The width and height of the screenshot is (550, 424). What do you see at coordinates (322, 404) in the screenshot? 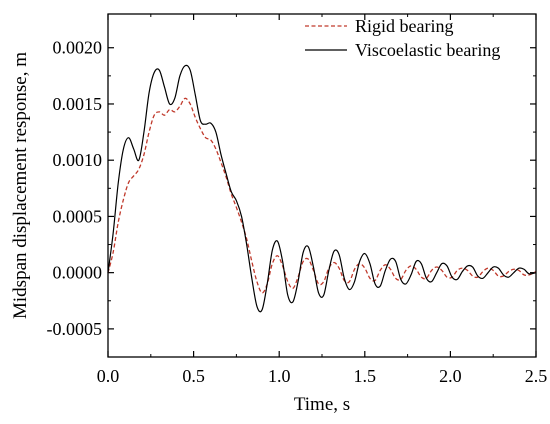
I see `x-axis-label: Time, s` at bounding box center [322, 404].